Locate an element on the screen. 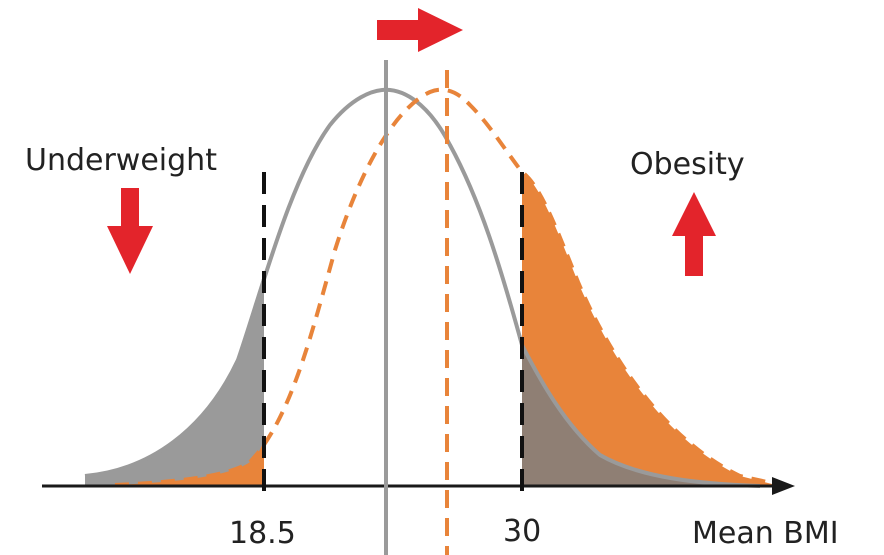  underweight-tail-baseline-fill is located at coordinates (174, 379).